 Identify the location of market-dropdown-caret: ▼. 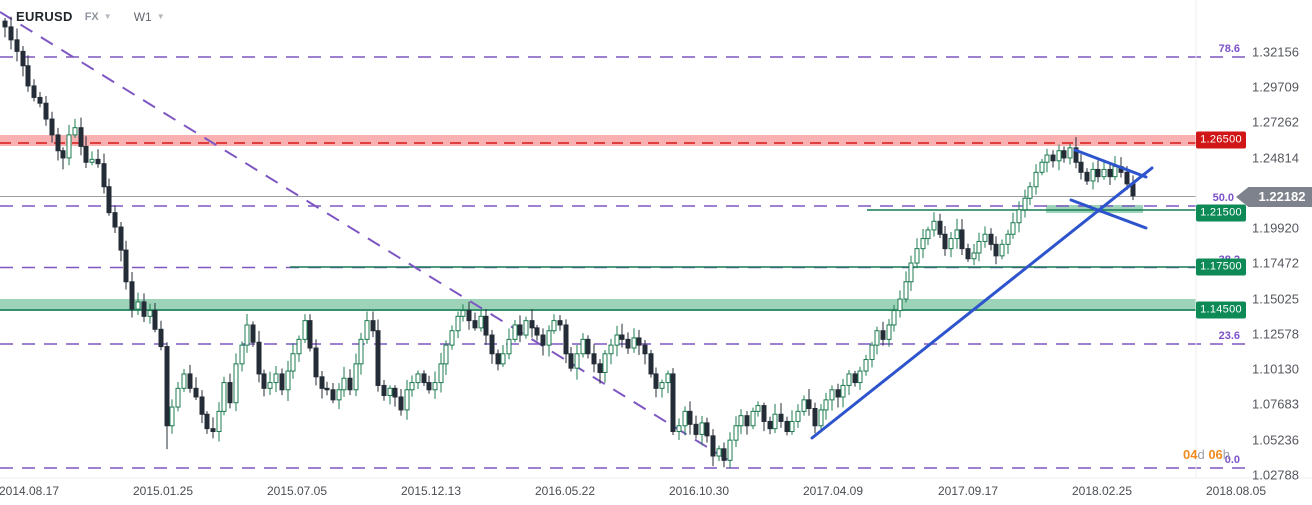
(107, 16).